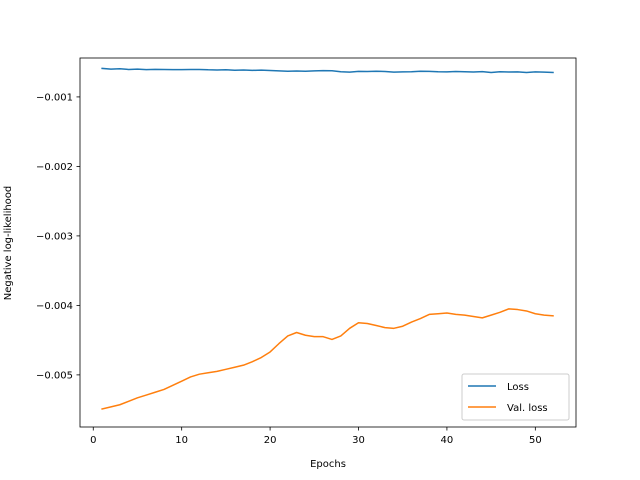 Image resolution: width=640 pixels, height=480 pixels. What do you see at coordinates (270, 440) in the screenshot?
I see `x-tick-label: 20` at bounding box center [270, 440].